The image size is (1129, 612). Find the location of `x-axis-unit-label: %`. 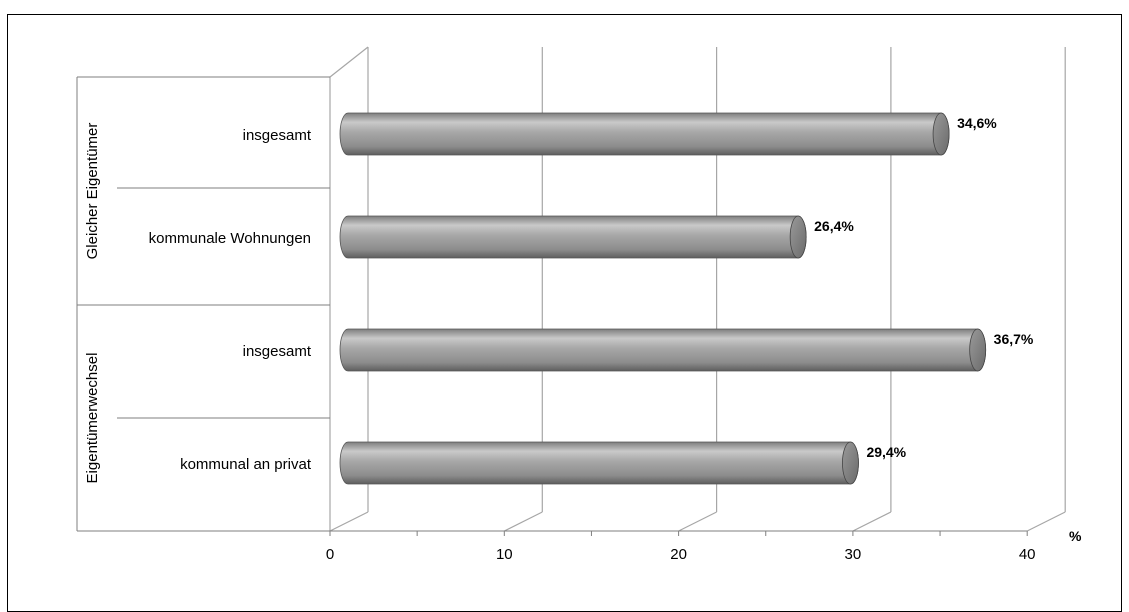

x-axis-unit-label: % is located at coordinates (1075, 536).